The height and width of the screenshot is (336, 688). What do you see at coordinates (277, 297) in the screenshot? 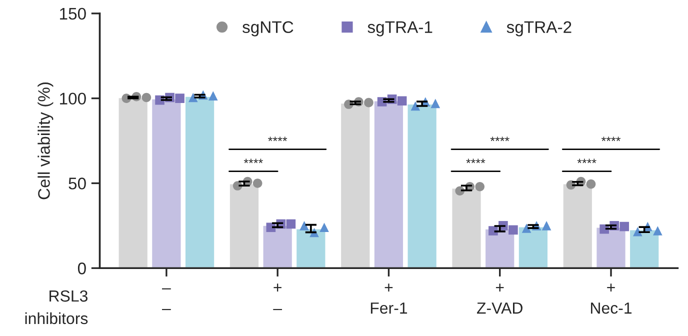
I see `x-tick-label: + –` at bounding box center [277, 297].